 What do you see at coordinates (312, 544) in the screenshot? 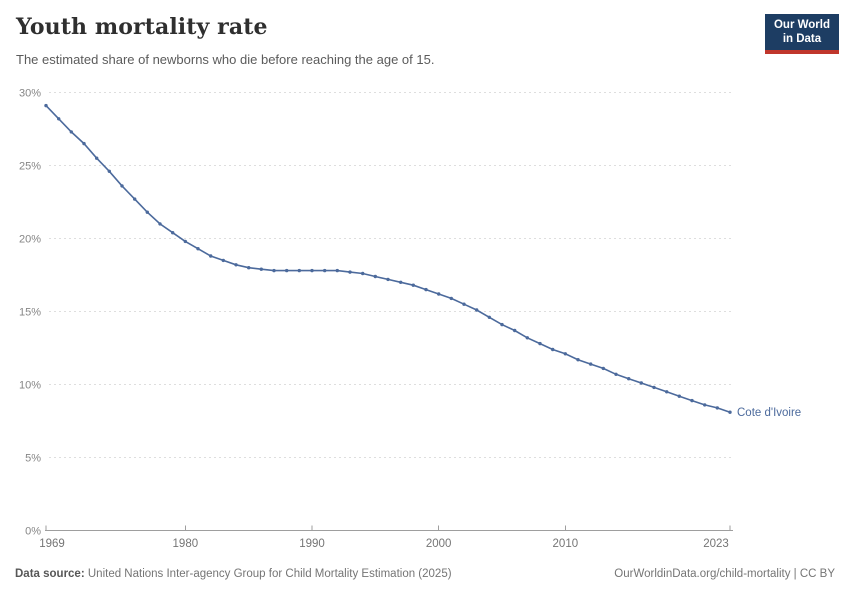
I see `x-tick-label: 1990` at bounding box center [312, 544].